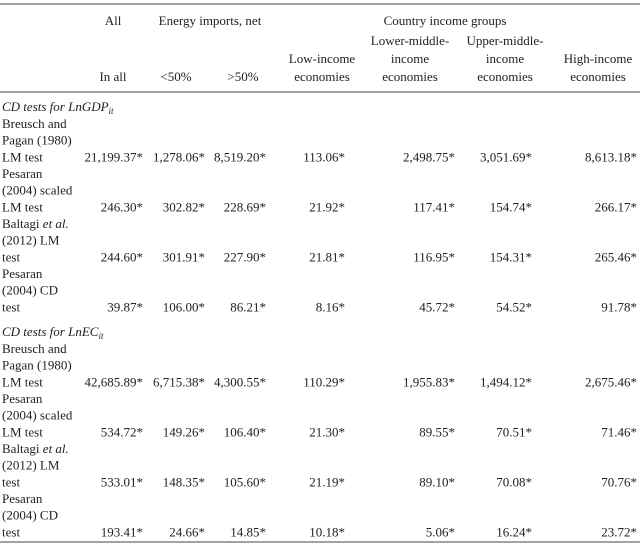 The width and height of the screenshot is (640, 544). I want to click on cell-value: 246.30*, so click(122, 206).